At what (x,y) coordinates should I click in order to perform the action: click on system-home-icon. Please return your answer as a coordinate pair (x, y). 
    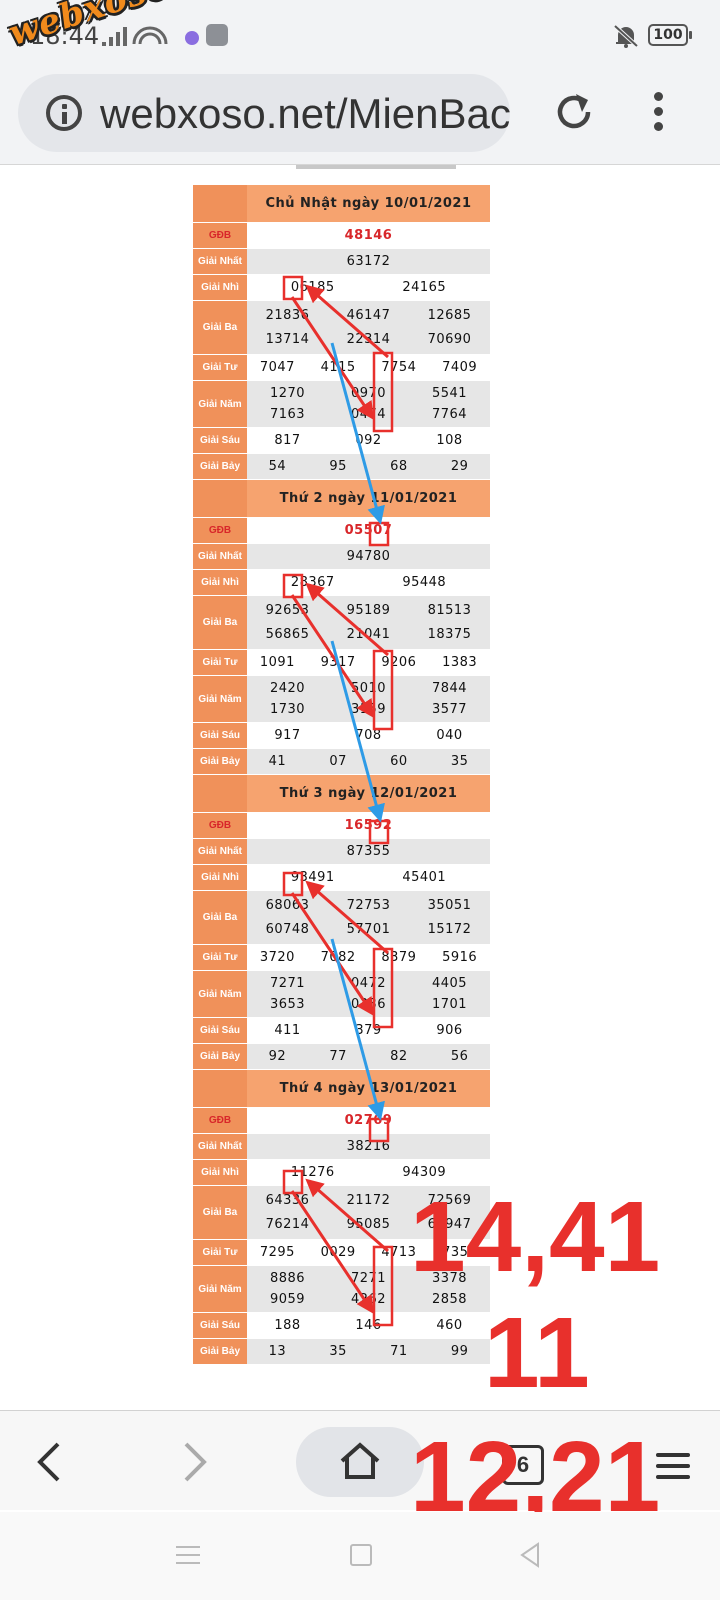
    Looking at the image, I should click on (361, 1555).